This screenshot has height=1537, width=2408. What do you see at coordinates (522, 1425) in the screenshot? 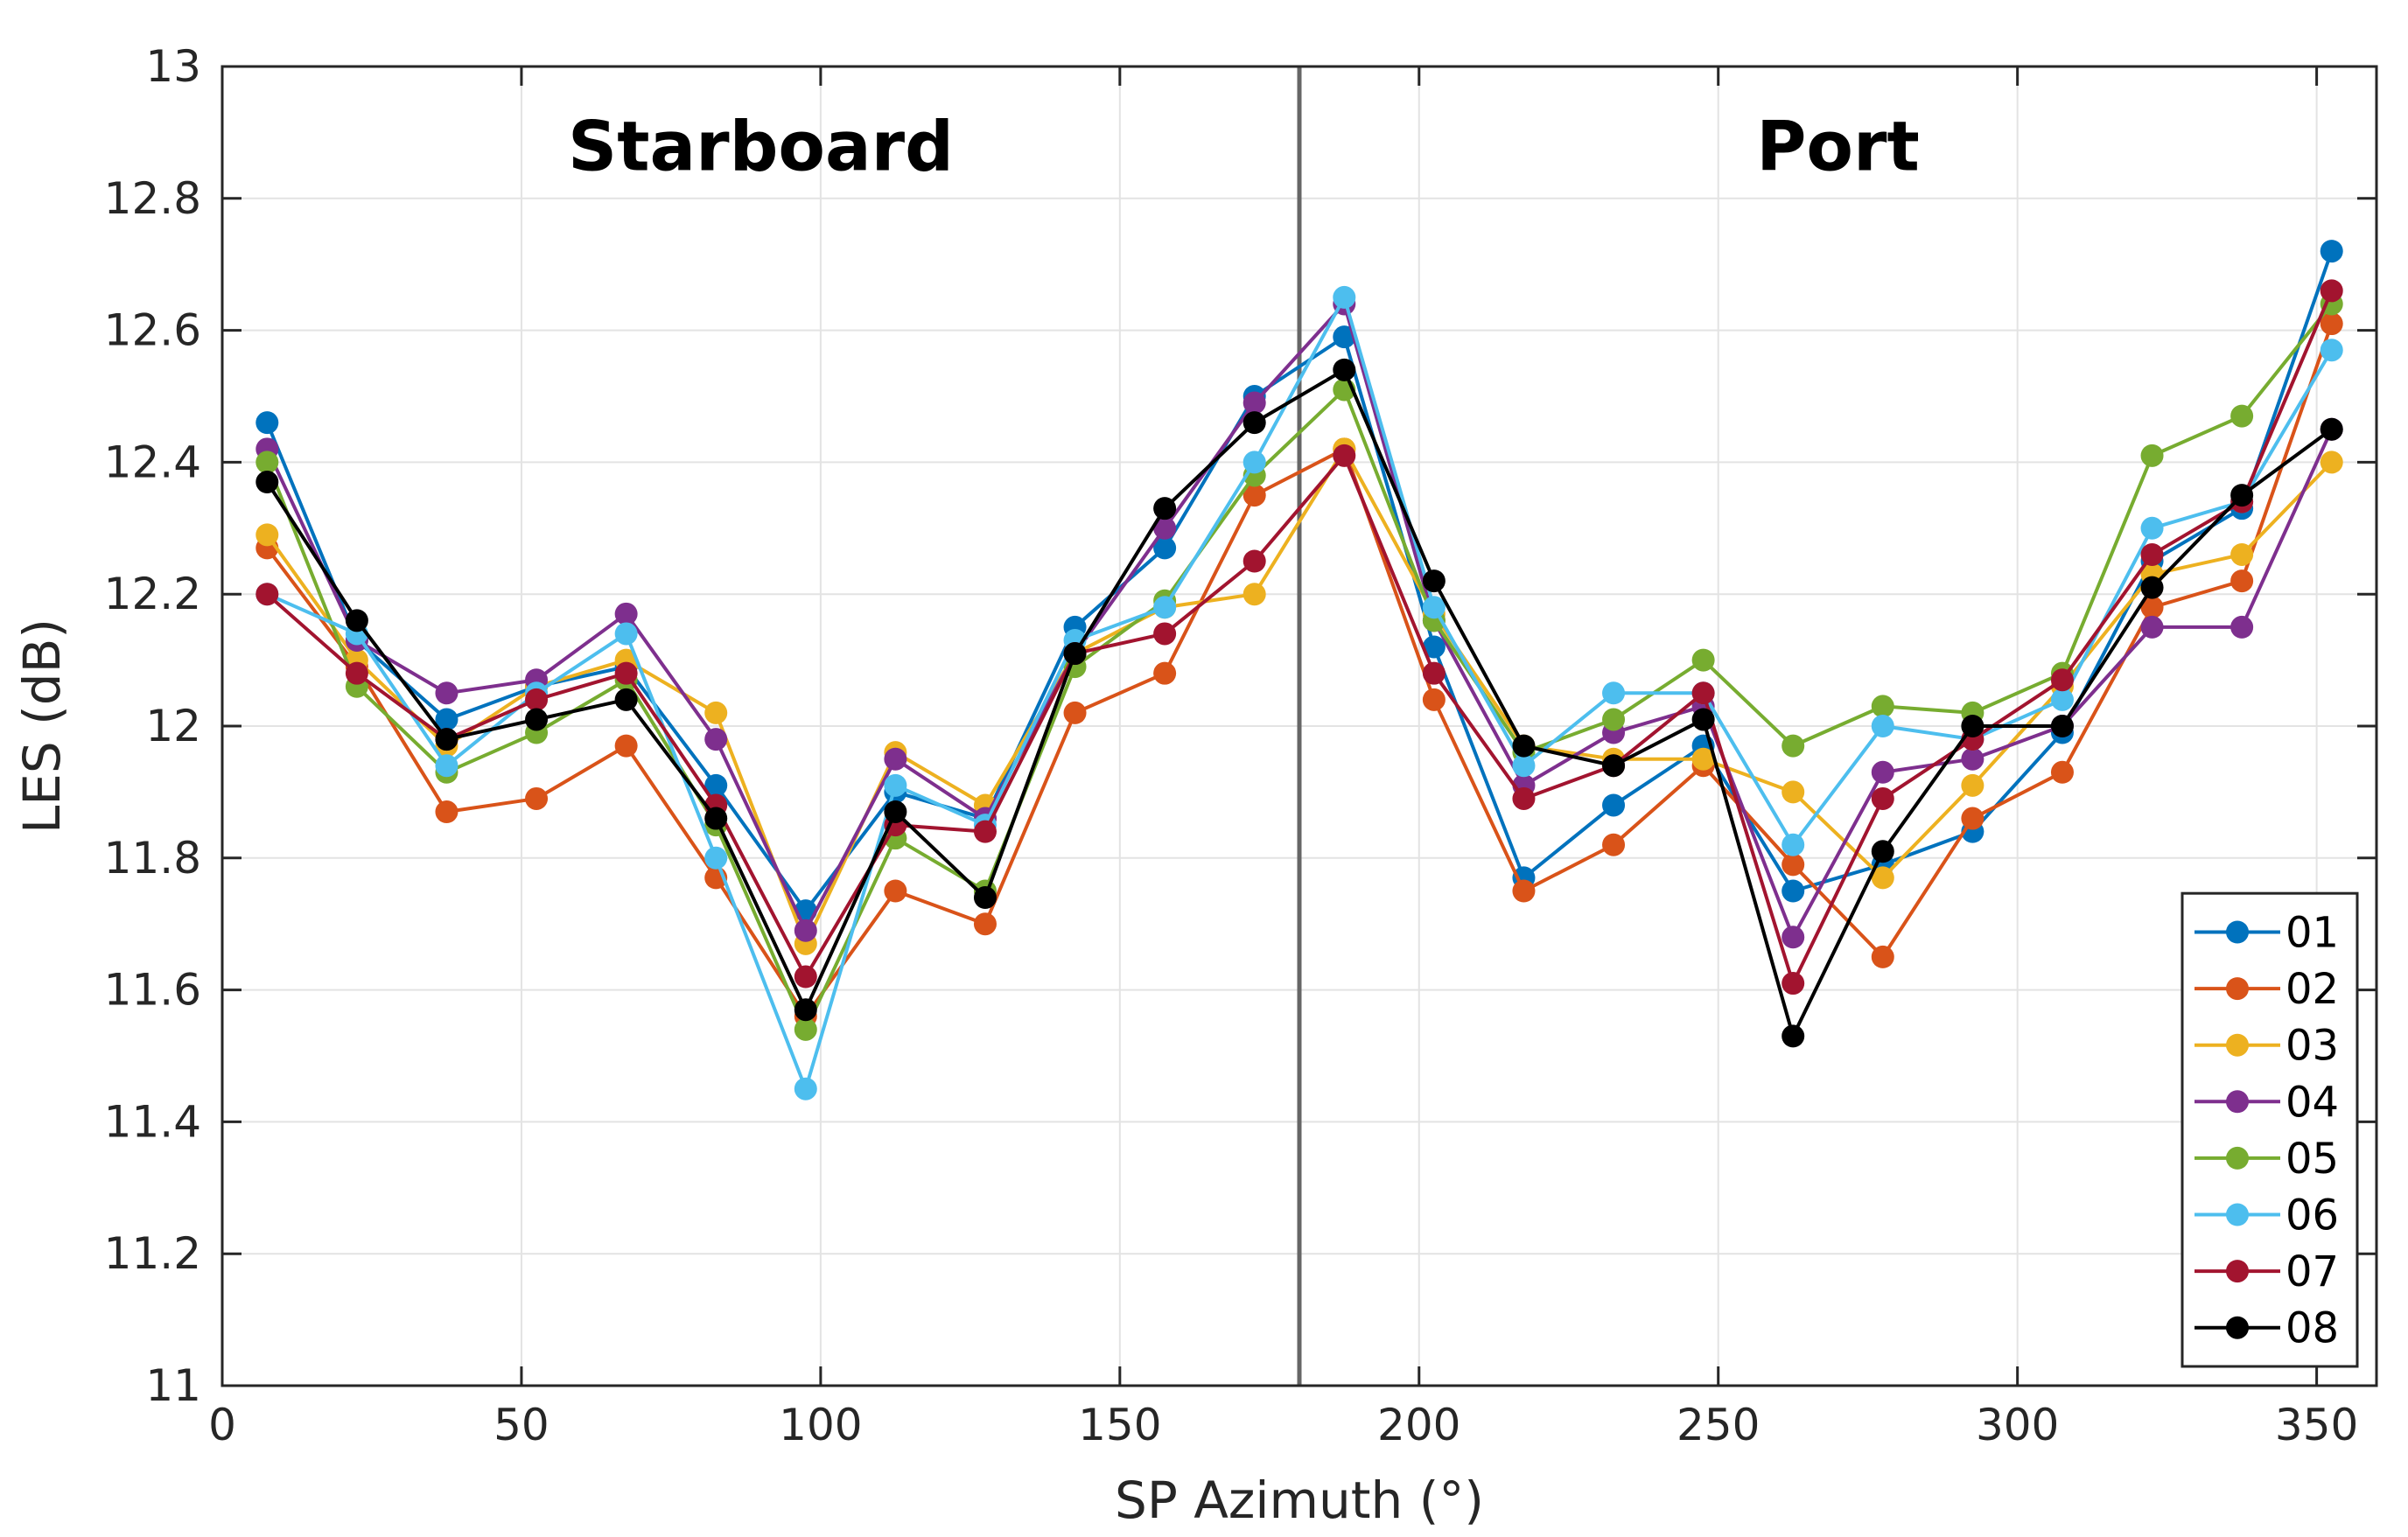
I see `x-tick-label: 50` at bounding box center [522, 1425].